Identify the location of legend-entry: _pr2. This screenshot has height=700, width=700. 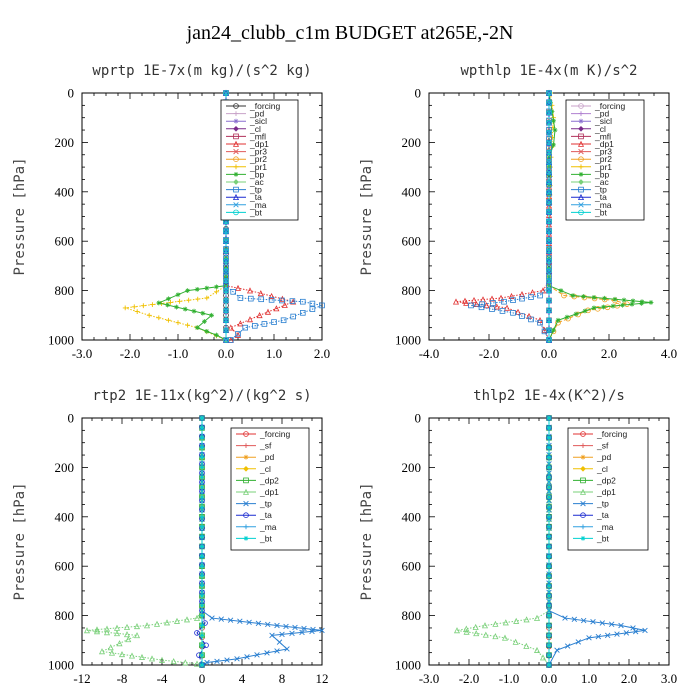
(591, 159).